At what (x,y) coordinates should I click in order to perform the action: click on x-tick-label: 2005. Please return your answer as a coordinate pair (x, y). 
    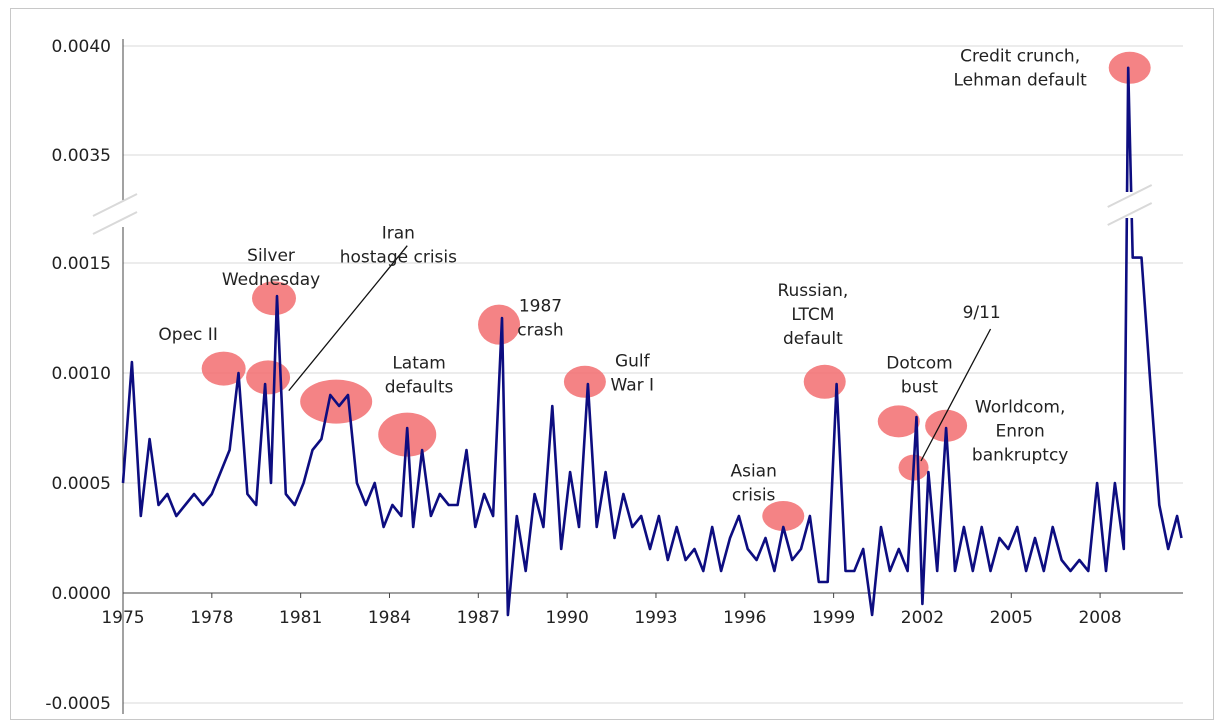
    Looking at the image, I should click on (1011, 618).